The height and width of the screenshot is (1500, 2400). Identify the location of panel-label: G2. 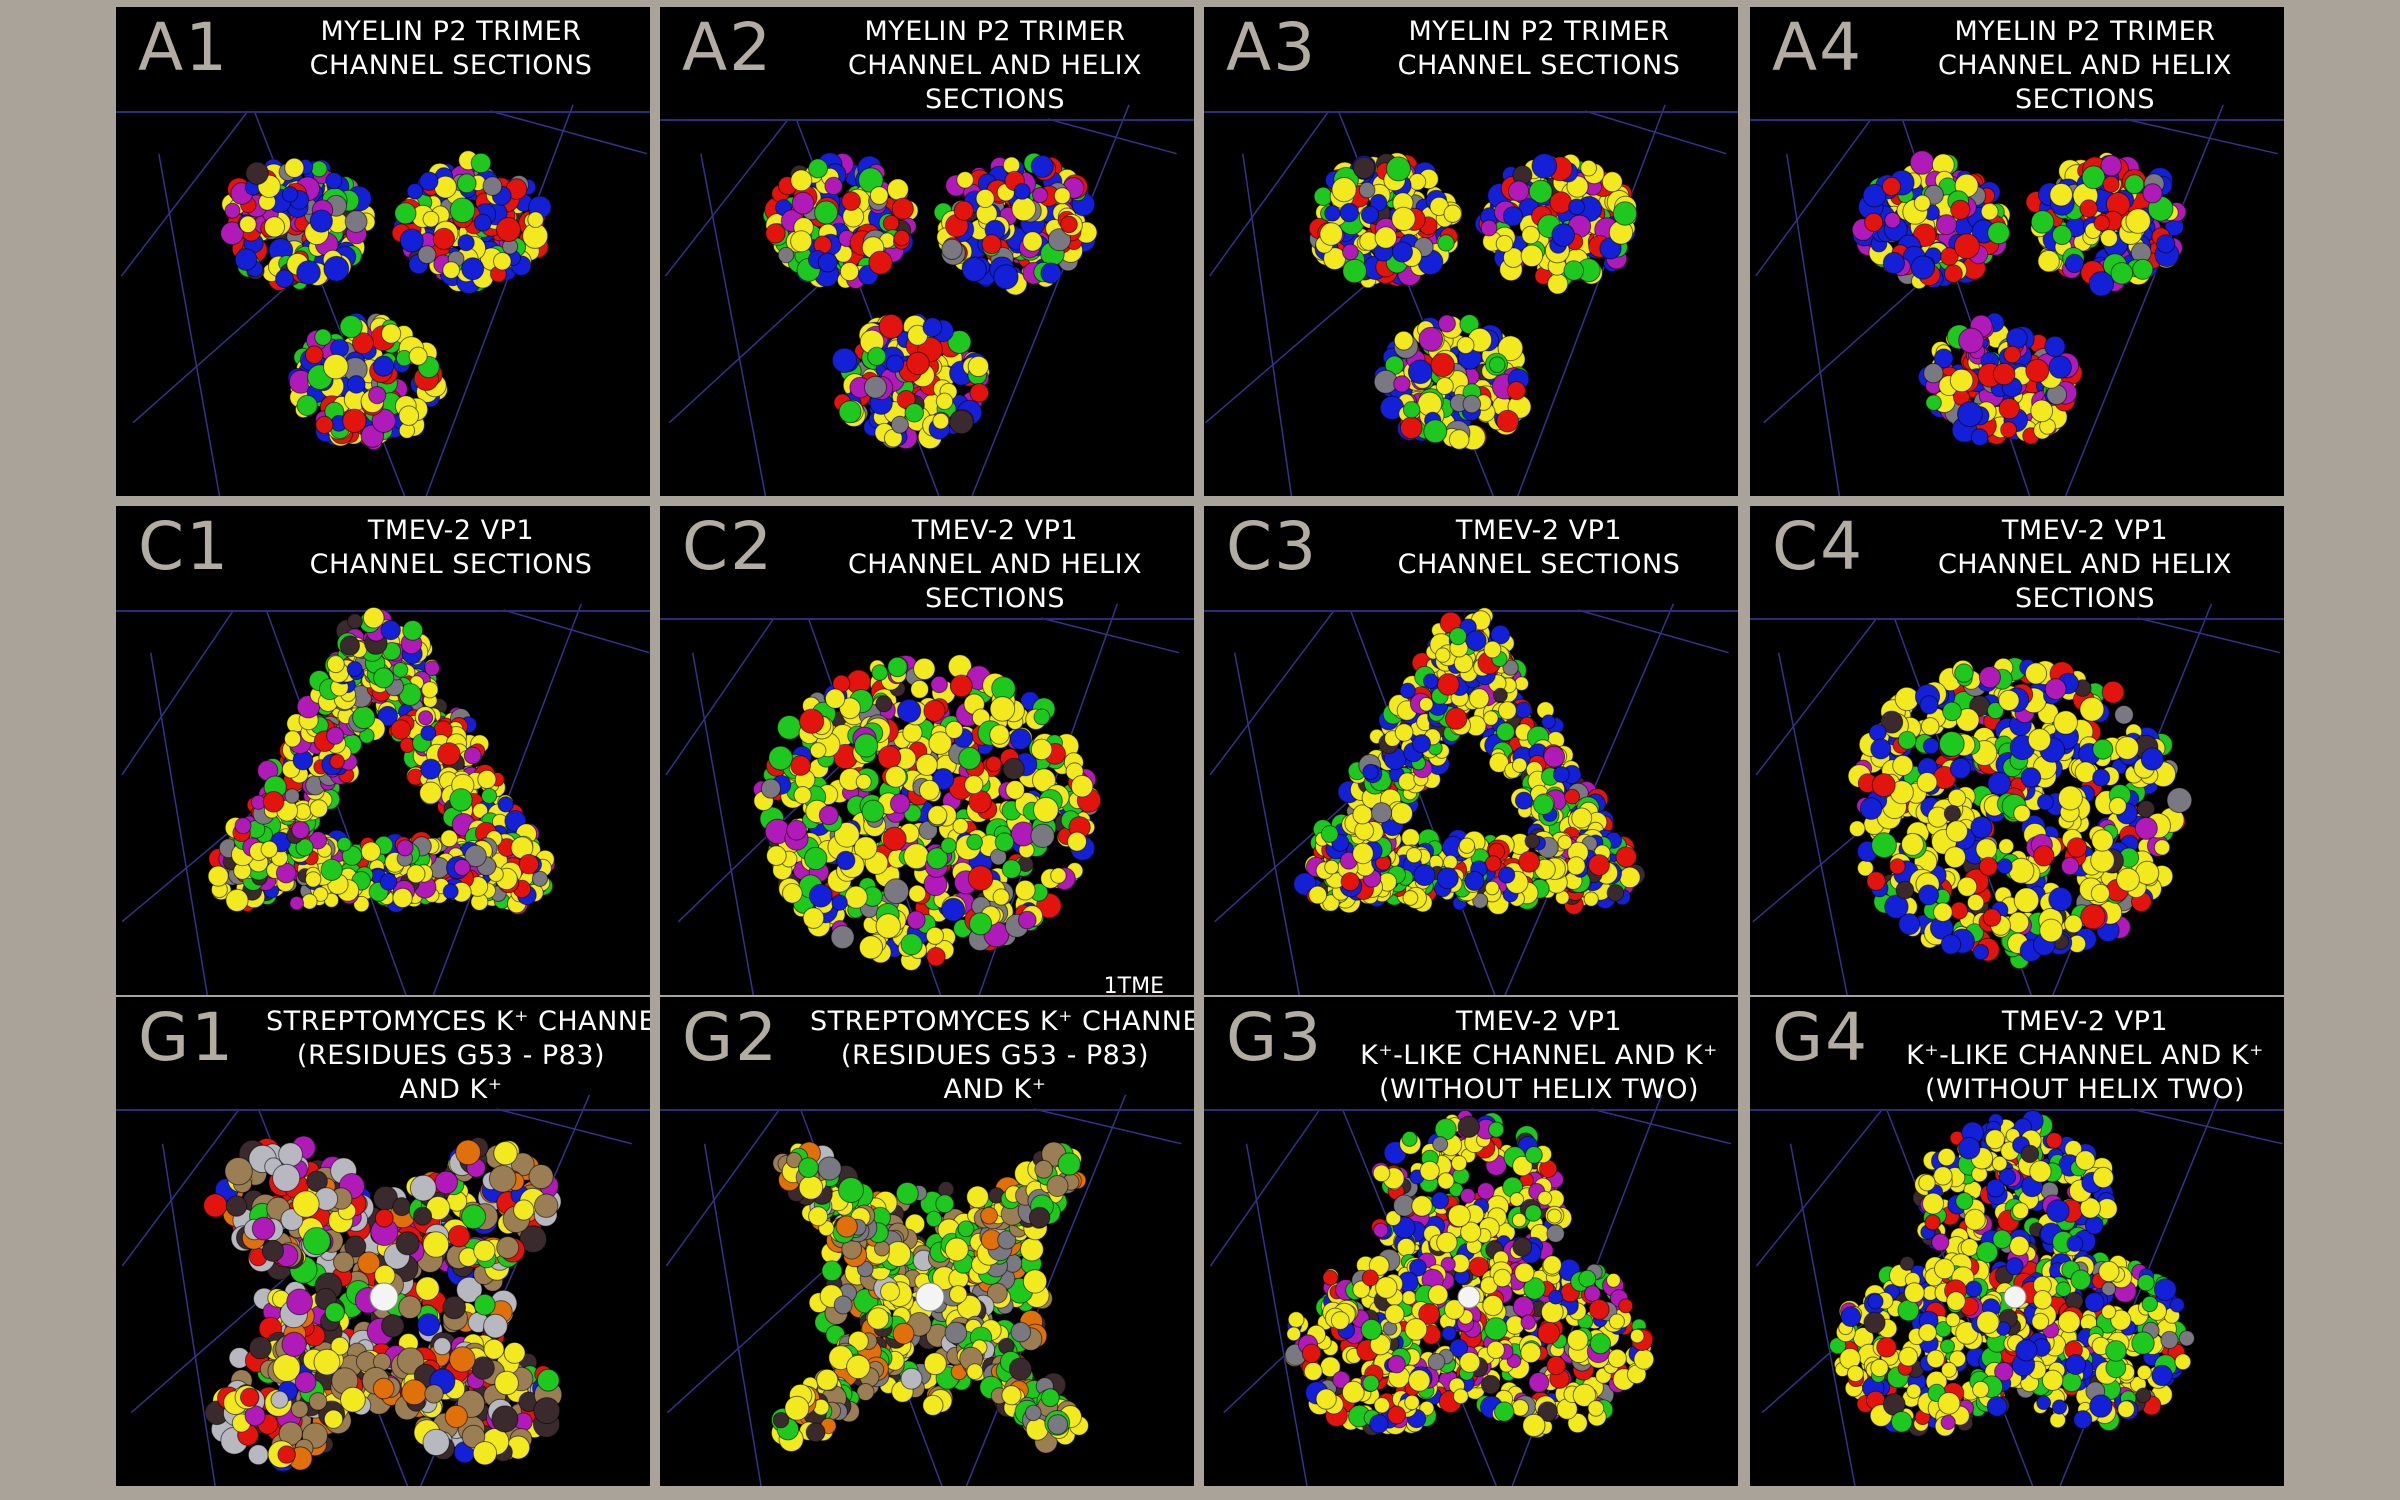
(731, 1037).